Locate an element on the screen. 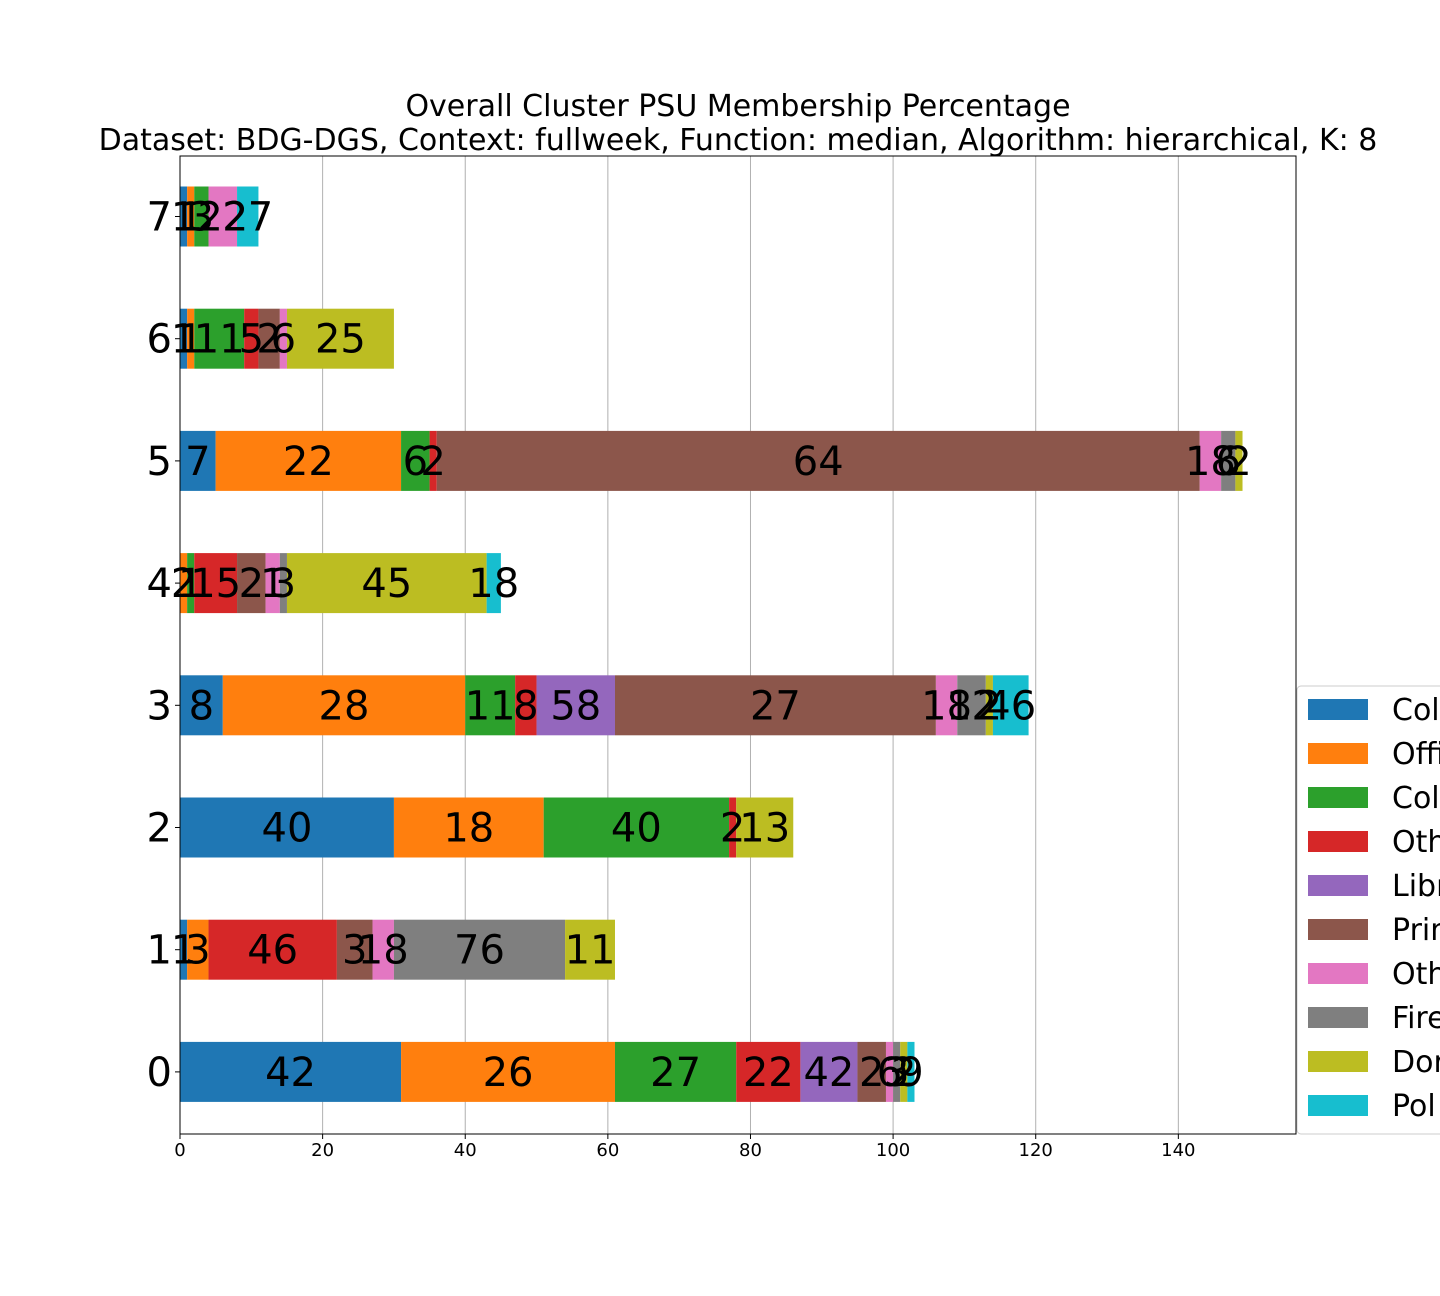 The width and height of the screenshot is (1440, 1296). bar-value-label: 58 is located at coordinates (575, 706).